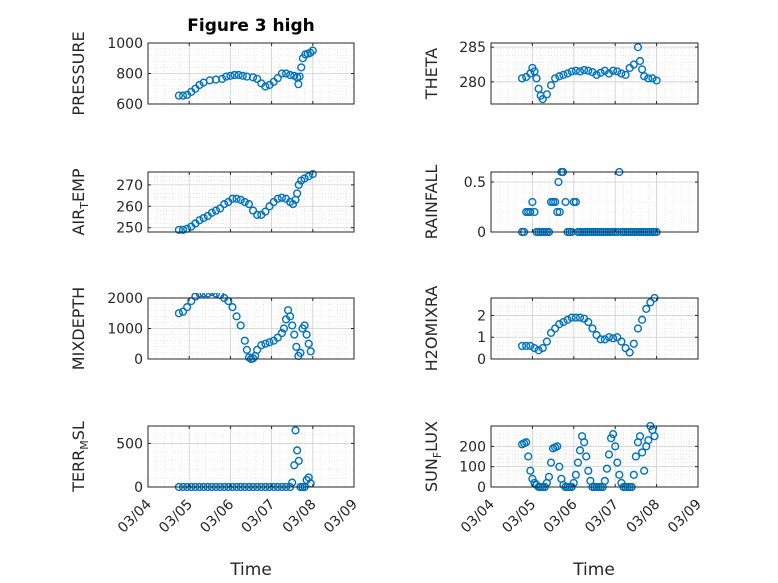  Describe the element at coordinates (644, 517) in the screenshot. I see `x-tick-label: 03/08` at that location.